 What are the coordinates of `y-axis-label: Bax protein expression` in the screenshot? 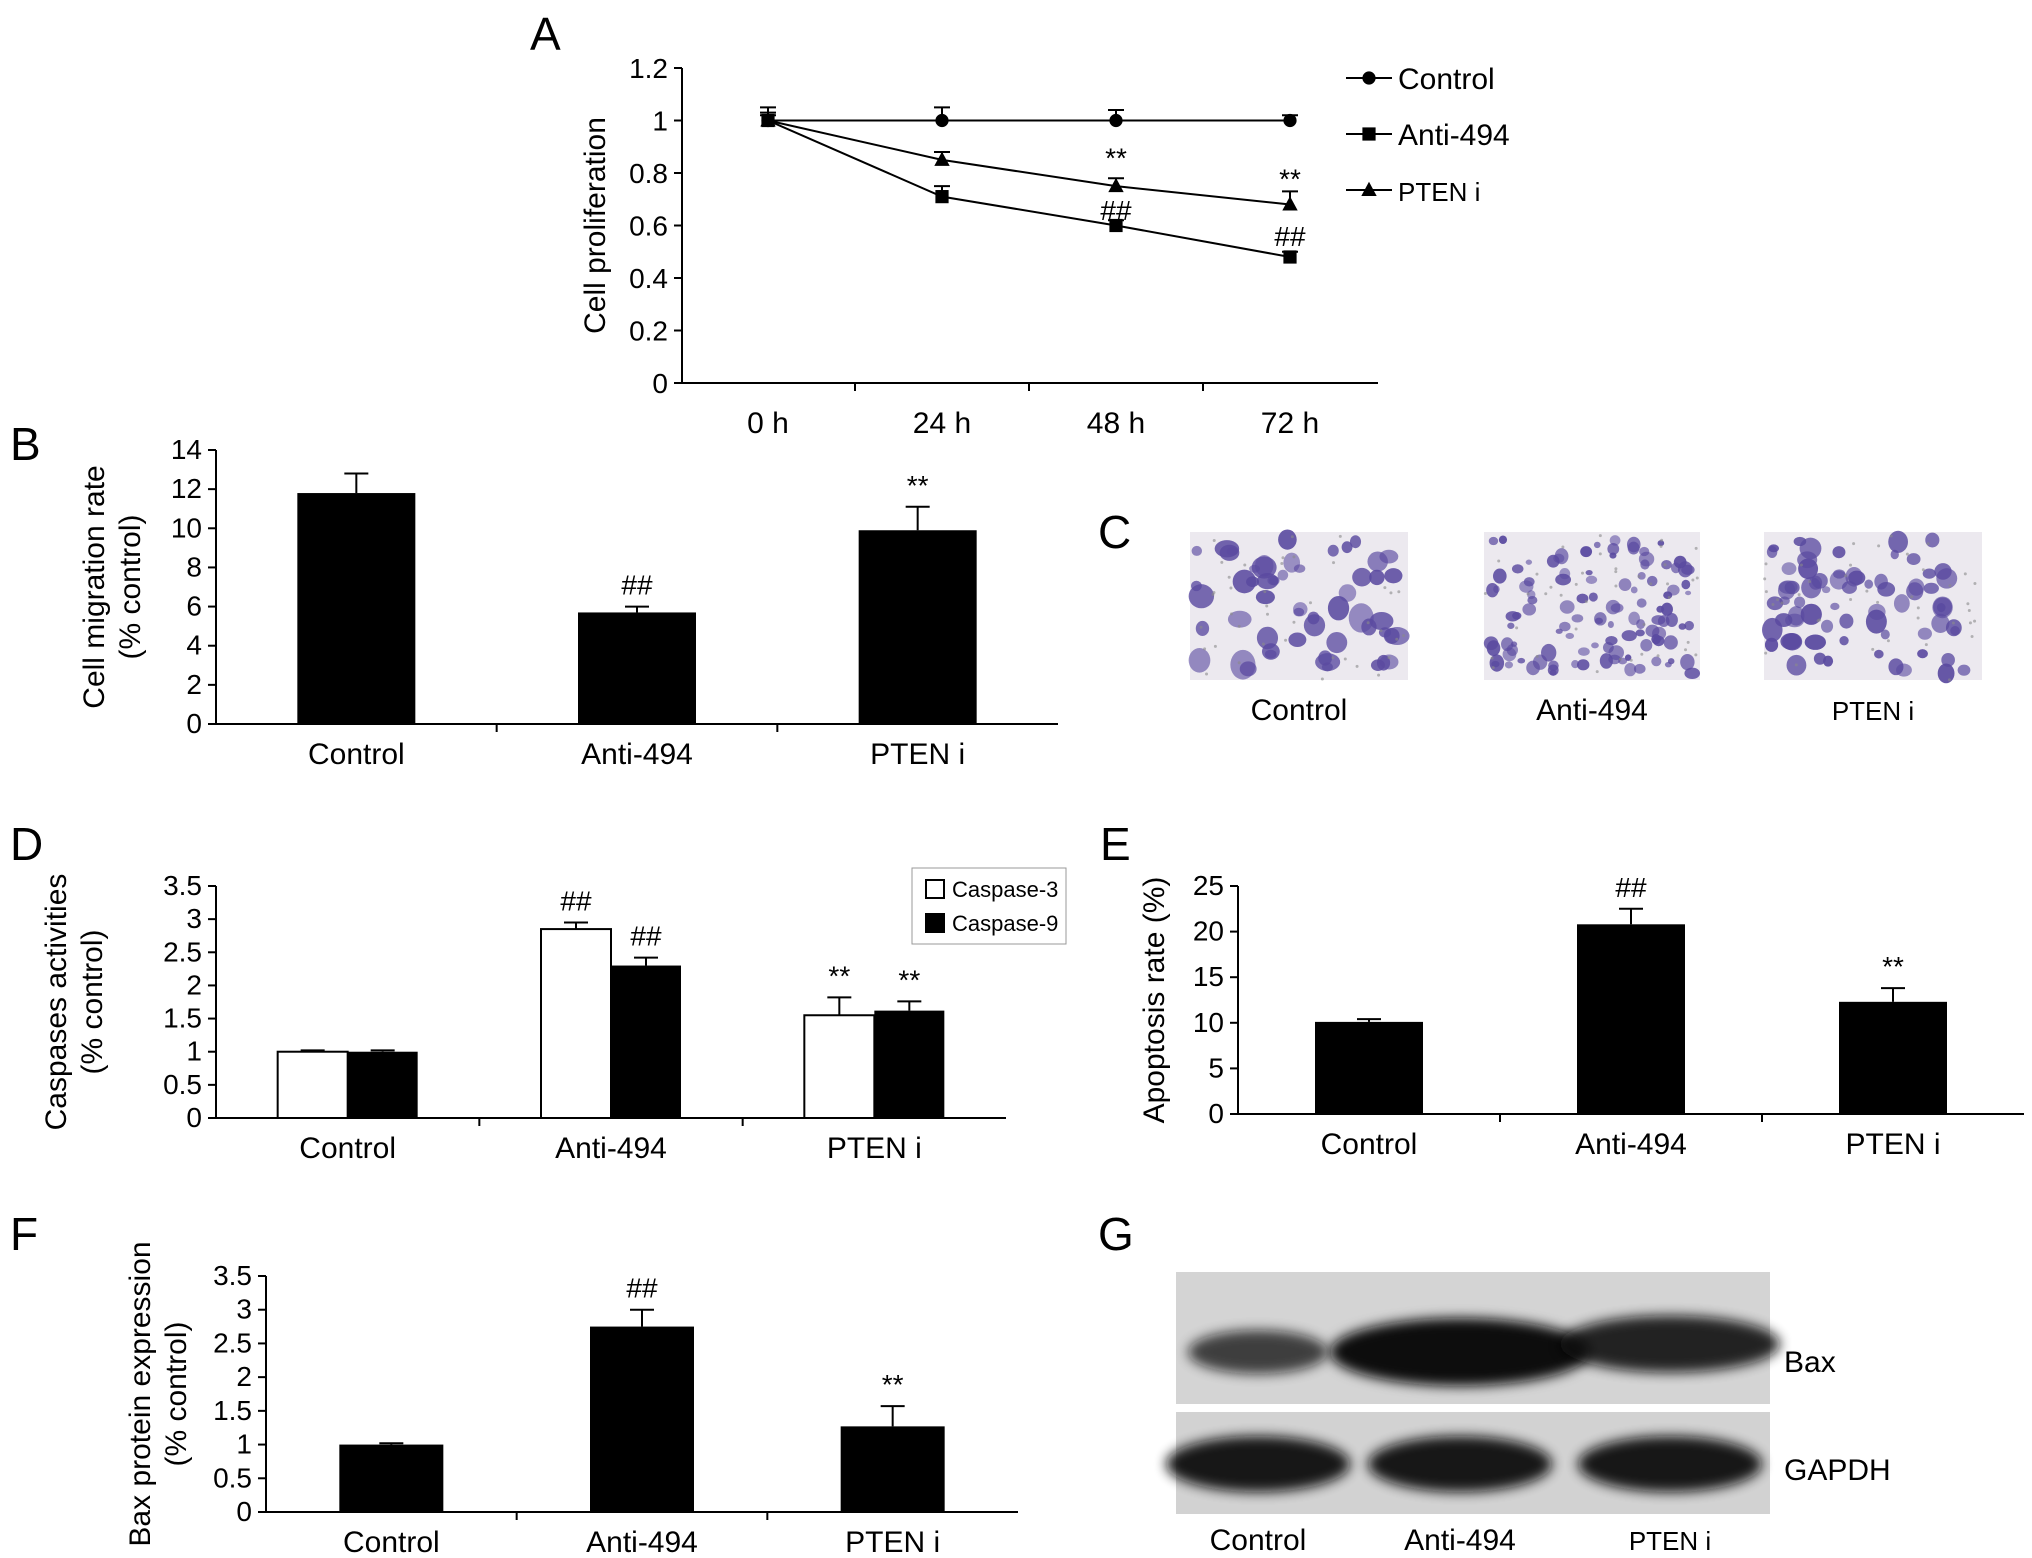 It's located at (140, 1393).